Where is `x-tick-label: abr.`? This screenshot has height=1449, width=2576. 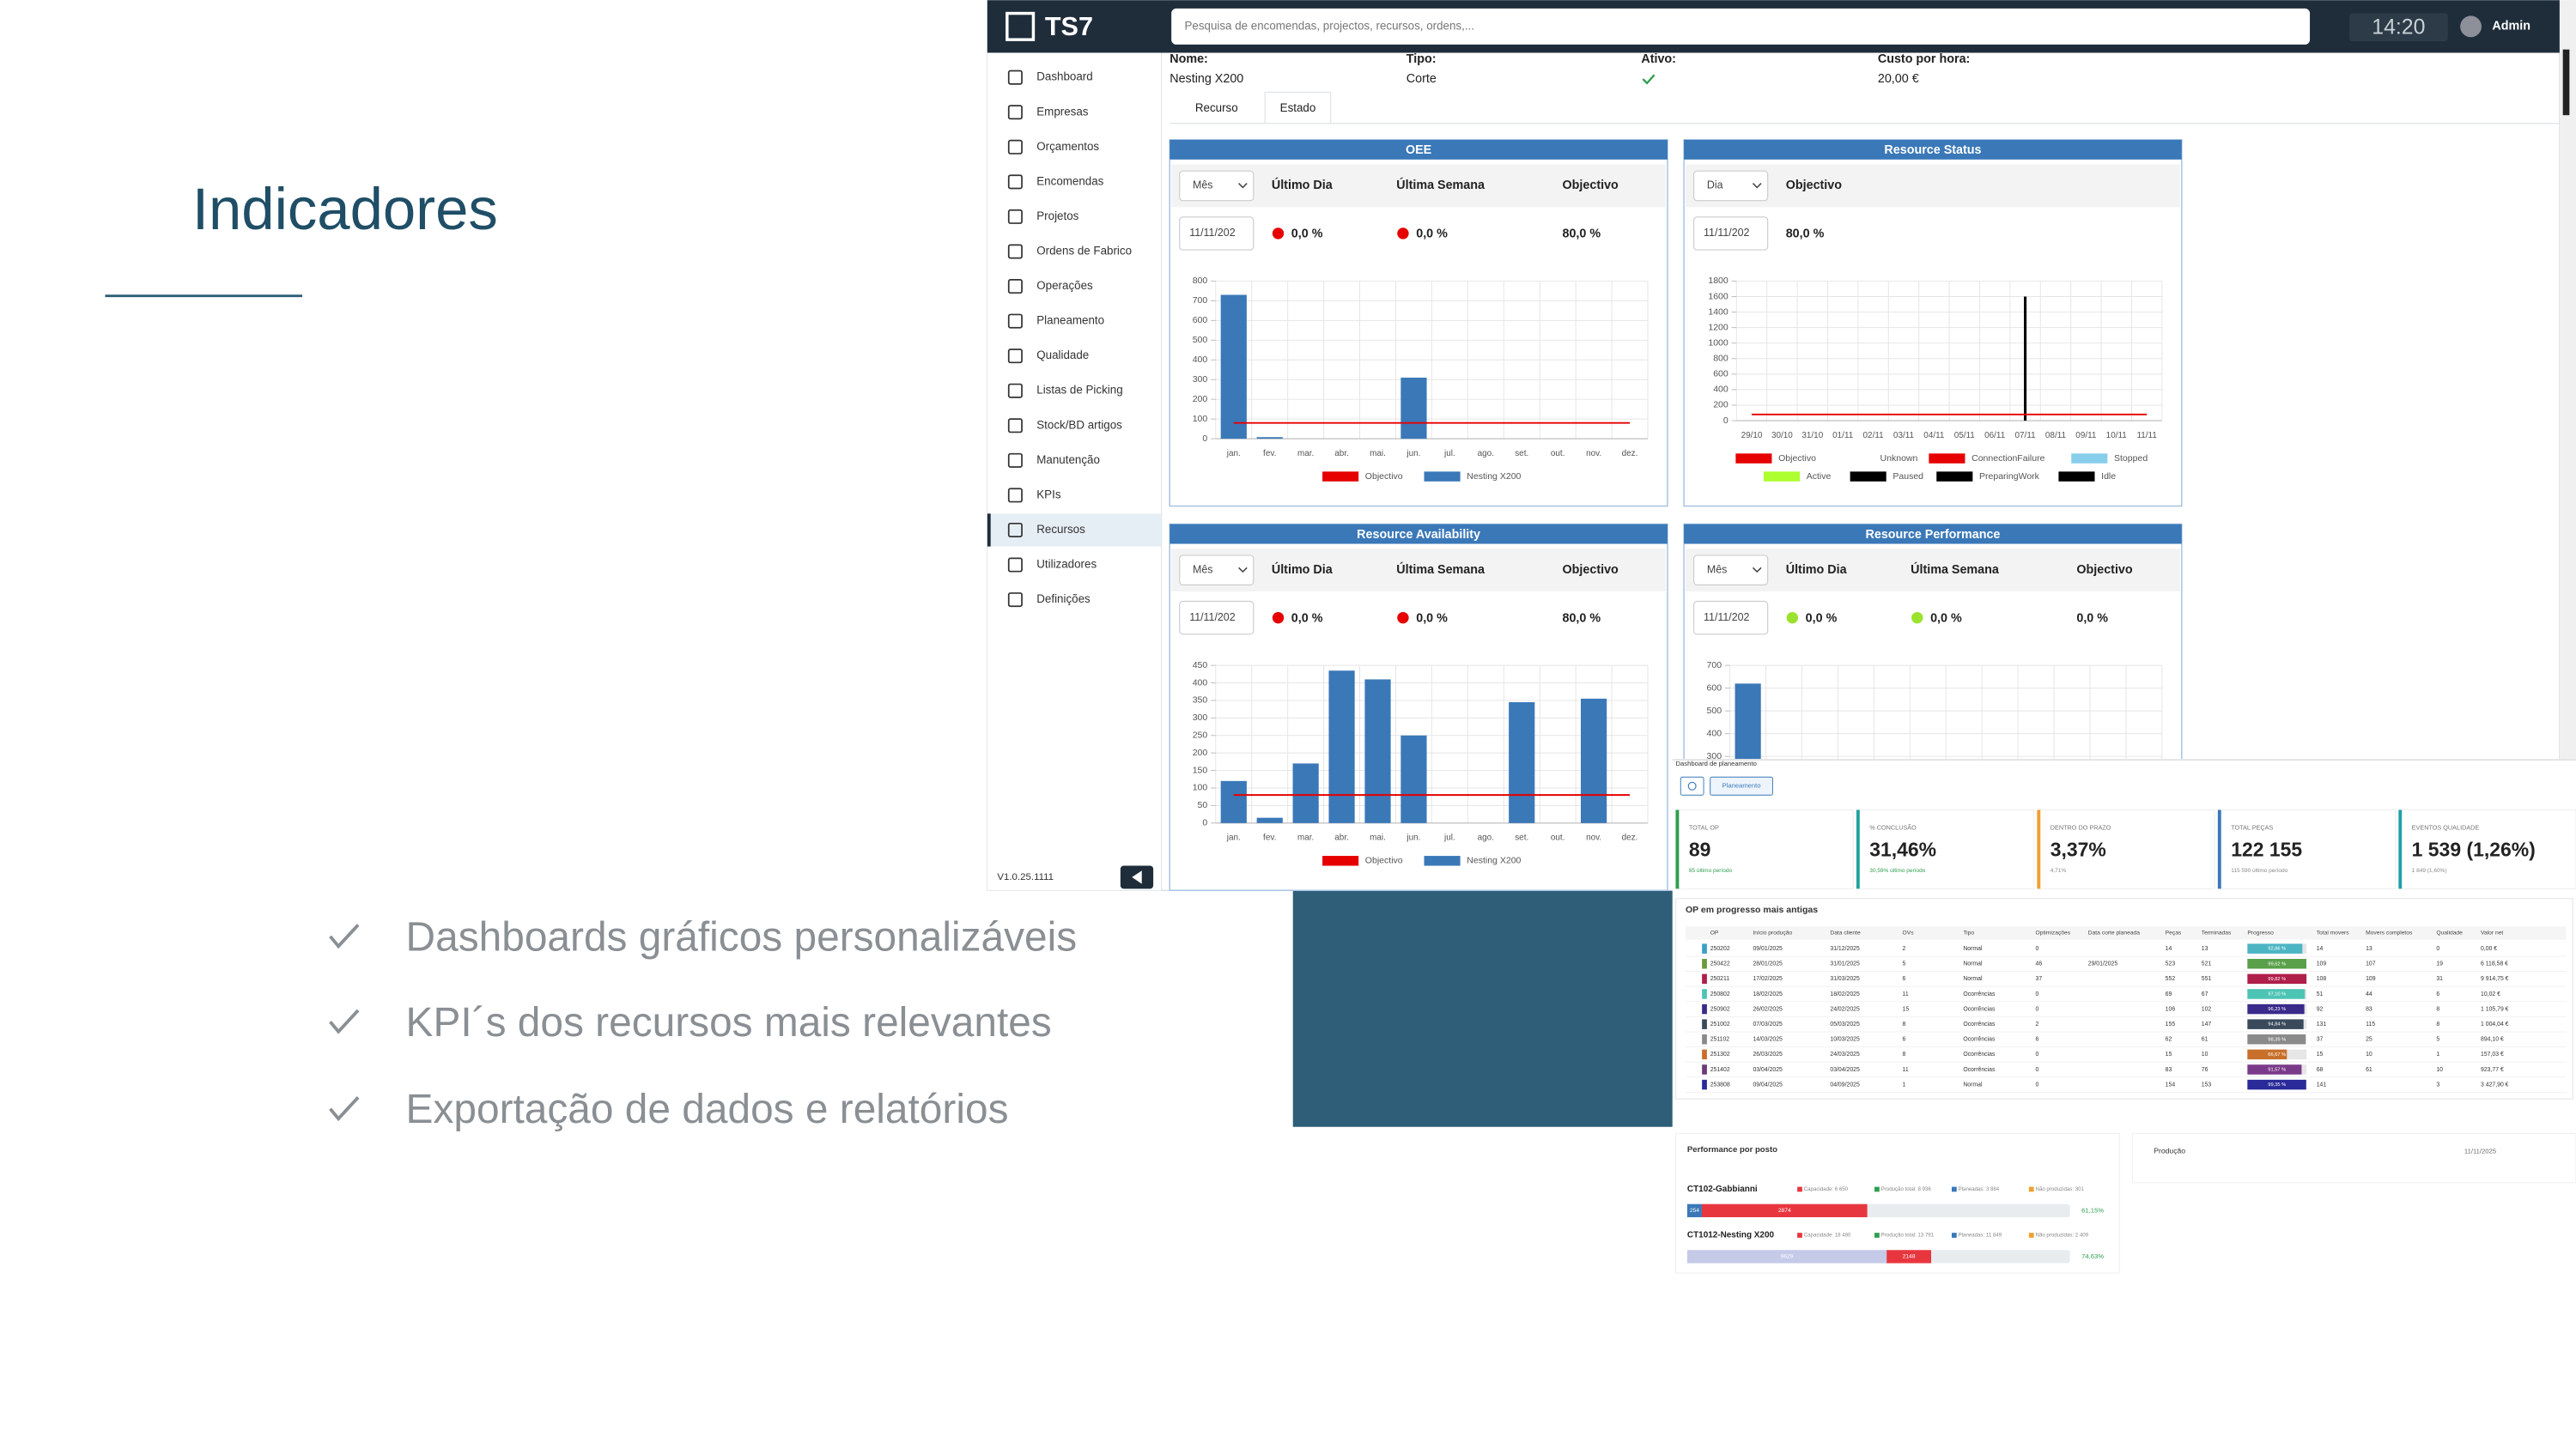
x-tick-label: abr. is located at coordinates (1341, 453).